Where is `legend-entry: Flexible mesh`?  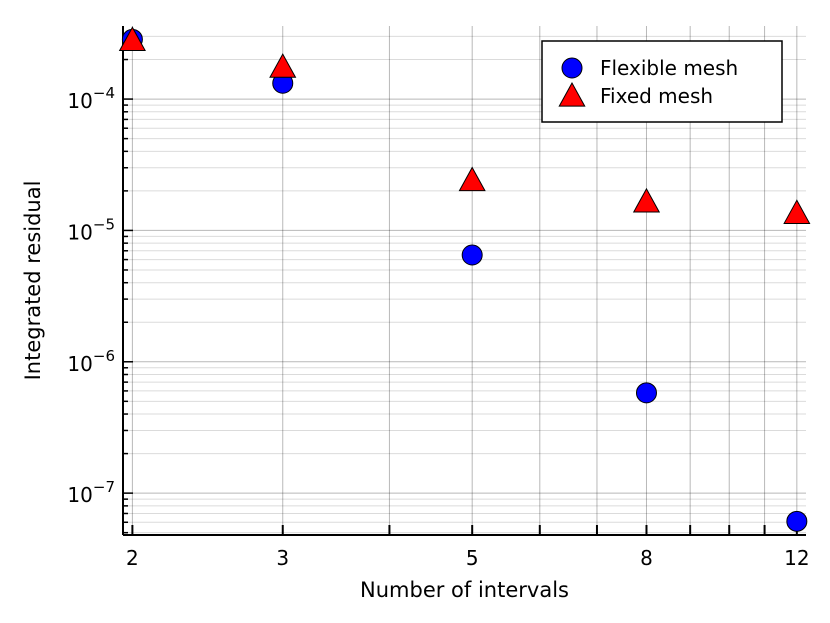
legend-entry: Flexible mesh is located at coordinates (649, 68).